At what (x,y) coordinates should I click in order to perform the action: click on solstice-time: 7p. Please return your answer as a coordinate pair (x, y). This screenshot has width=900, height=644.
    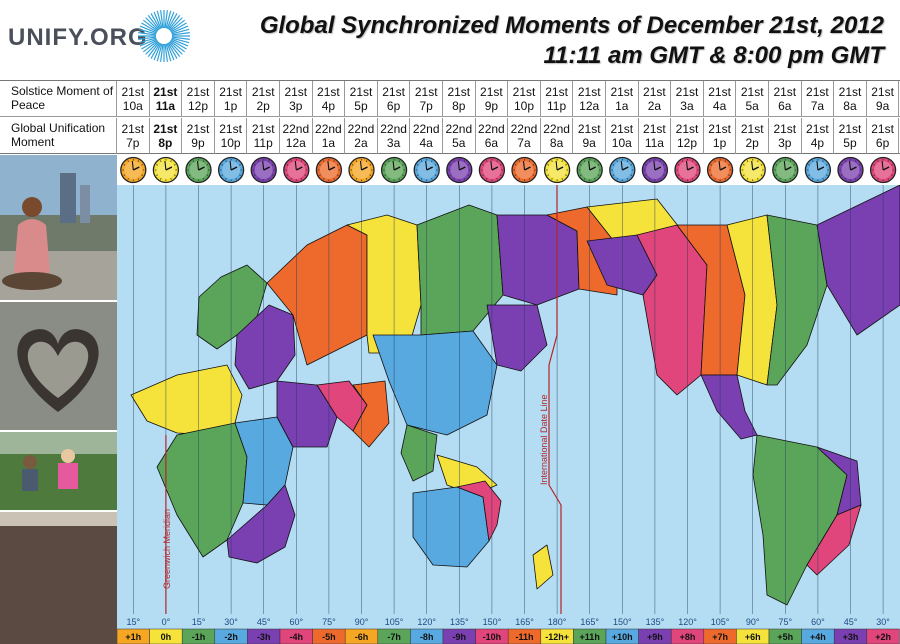
    Looking at the image, I should click on (426, 106).